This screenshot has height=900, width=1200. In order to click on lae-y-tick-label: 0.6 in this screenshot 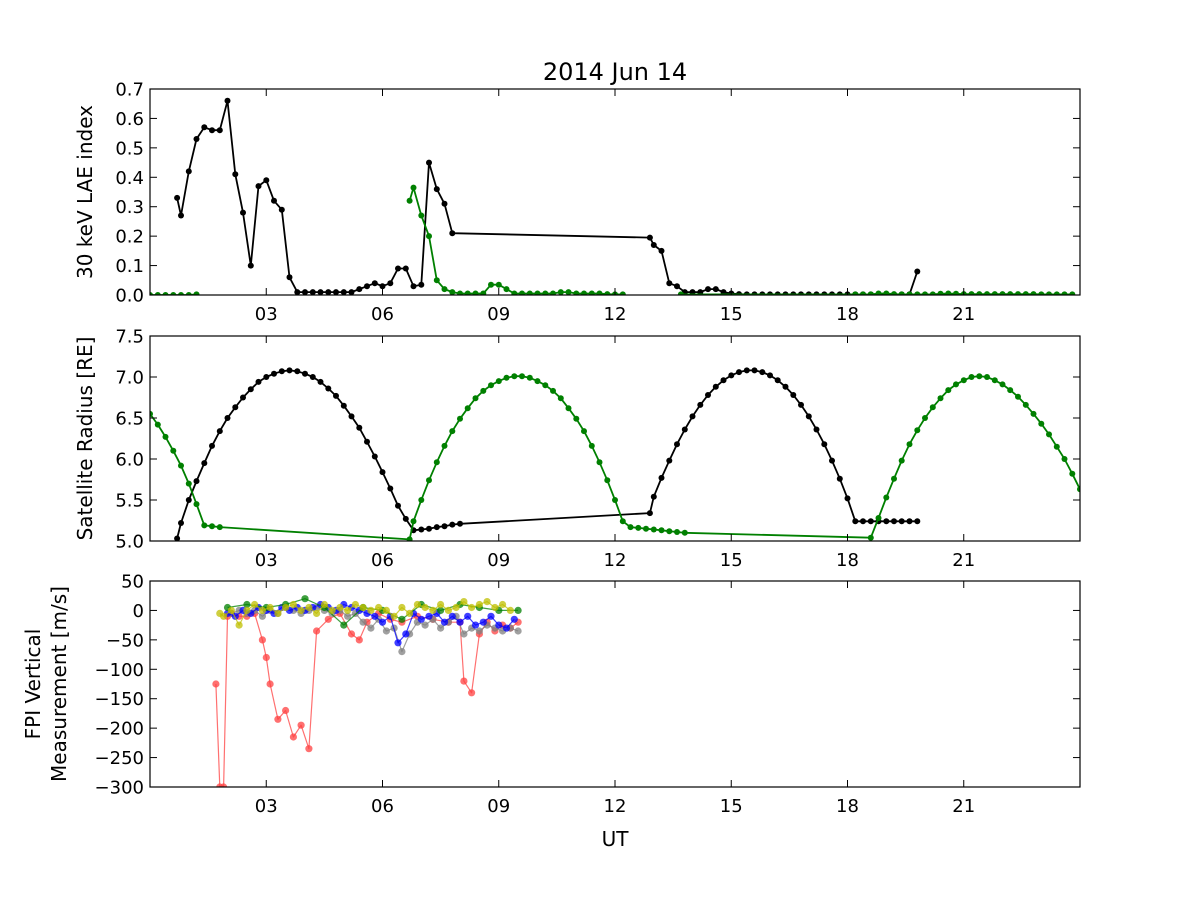, I will do `click(129, 119)`.